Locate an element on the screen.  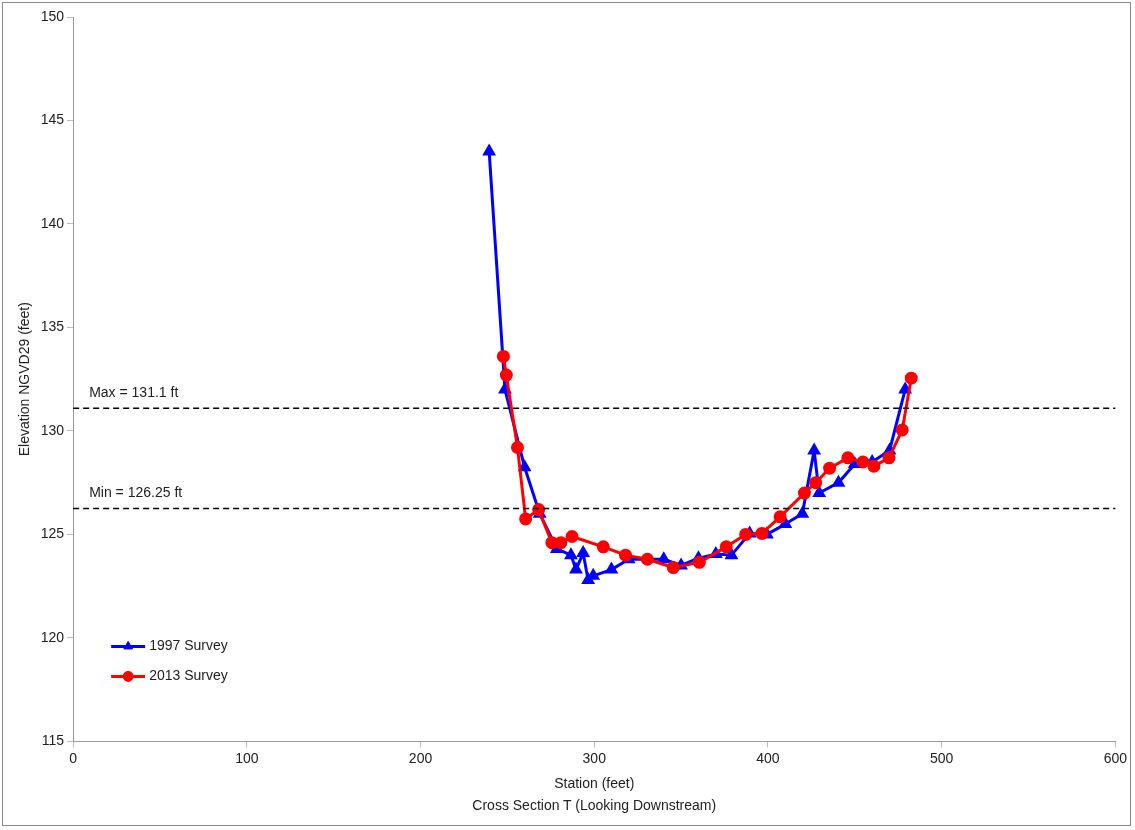
x-tick-label: 0 is located at coordinates (73, 757).